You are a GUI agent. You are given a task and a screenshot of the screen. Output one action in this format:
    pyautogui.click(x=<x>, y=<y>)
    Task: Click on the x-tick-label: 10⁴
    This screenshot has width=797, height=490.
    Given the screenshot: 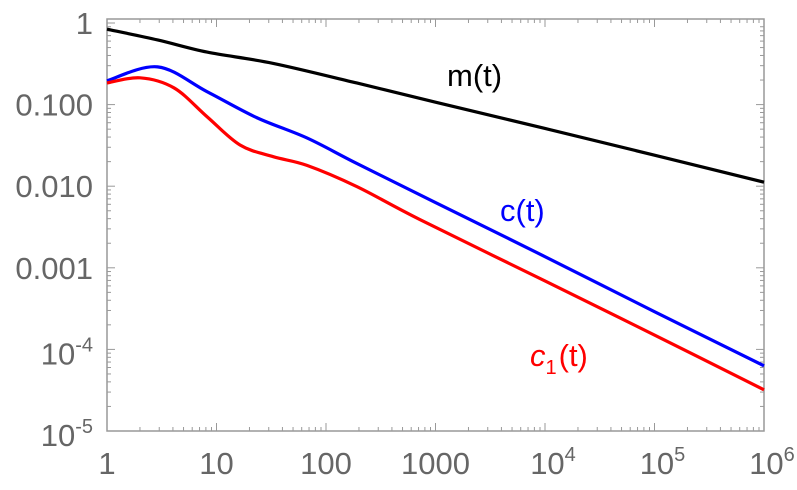 What is the action you would take?
    pyautogui.click(x=553, y=462)
    